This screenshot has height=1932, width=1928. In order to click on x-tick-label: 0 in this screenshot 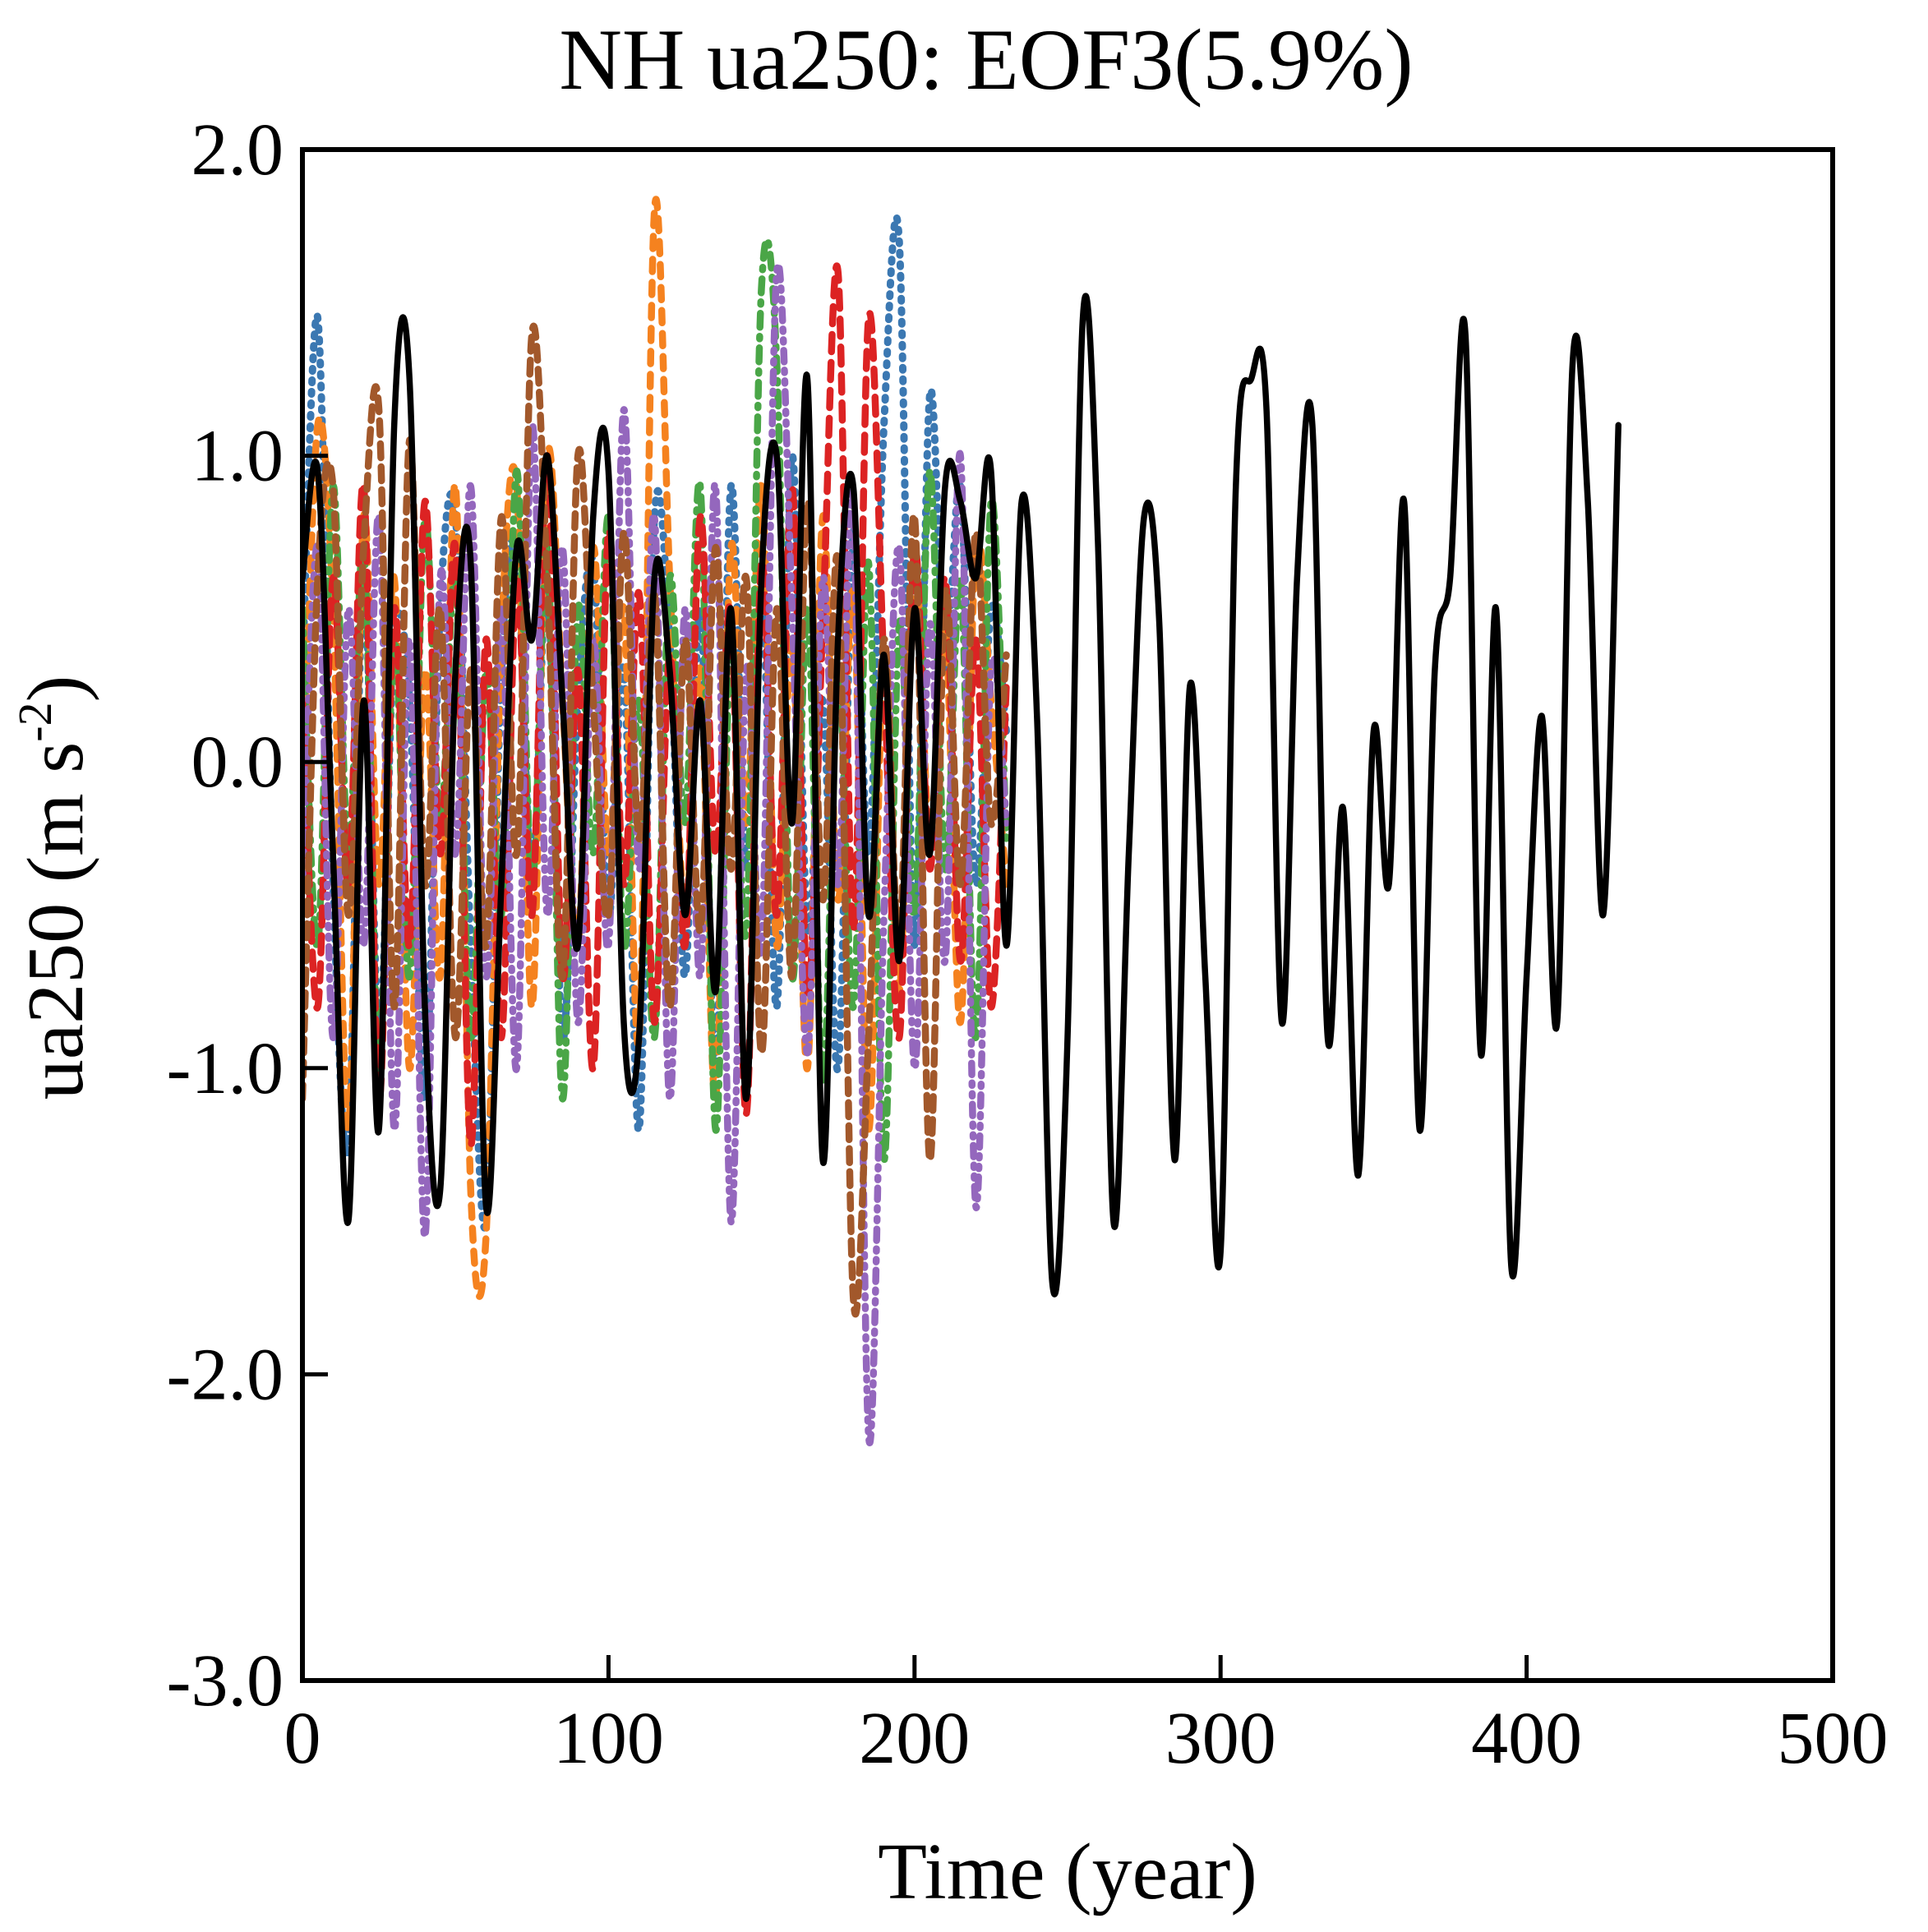, I will do `click(302, 1739)`.